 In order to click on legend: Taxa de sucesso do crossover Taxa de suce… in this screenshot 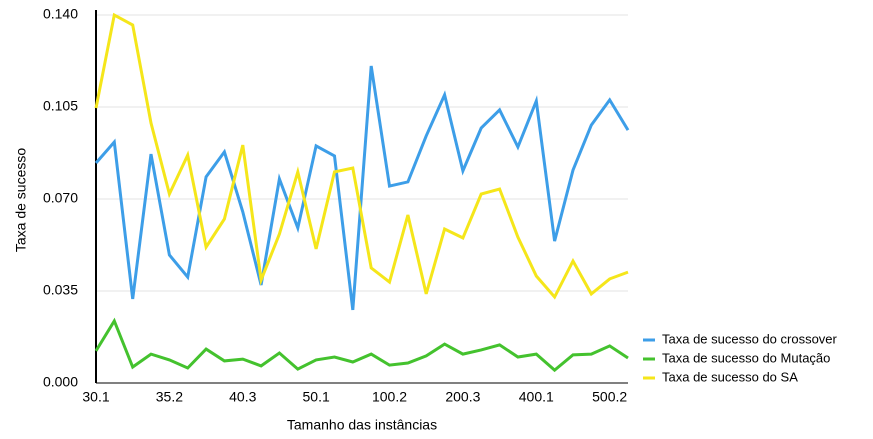, I will do `click(740, 357)`.